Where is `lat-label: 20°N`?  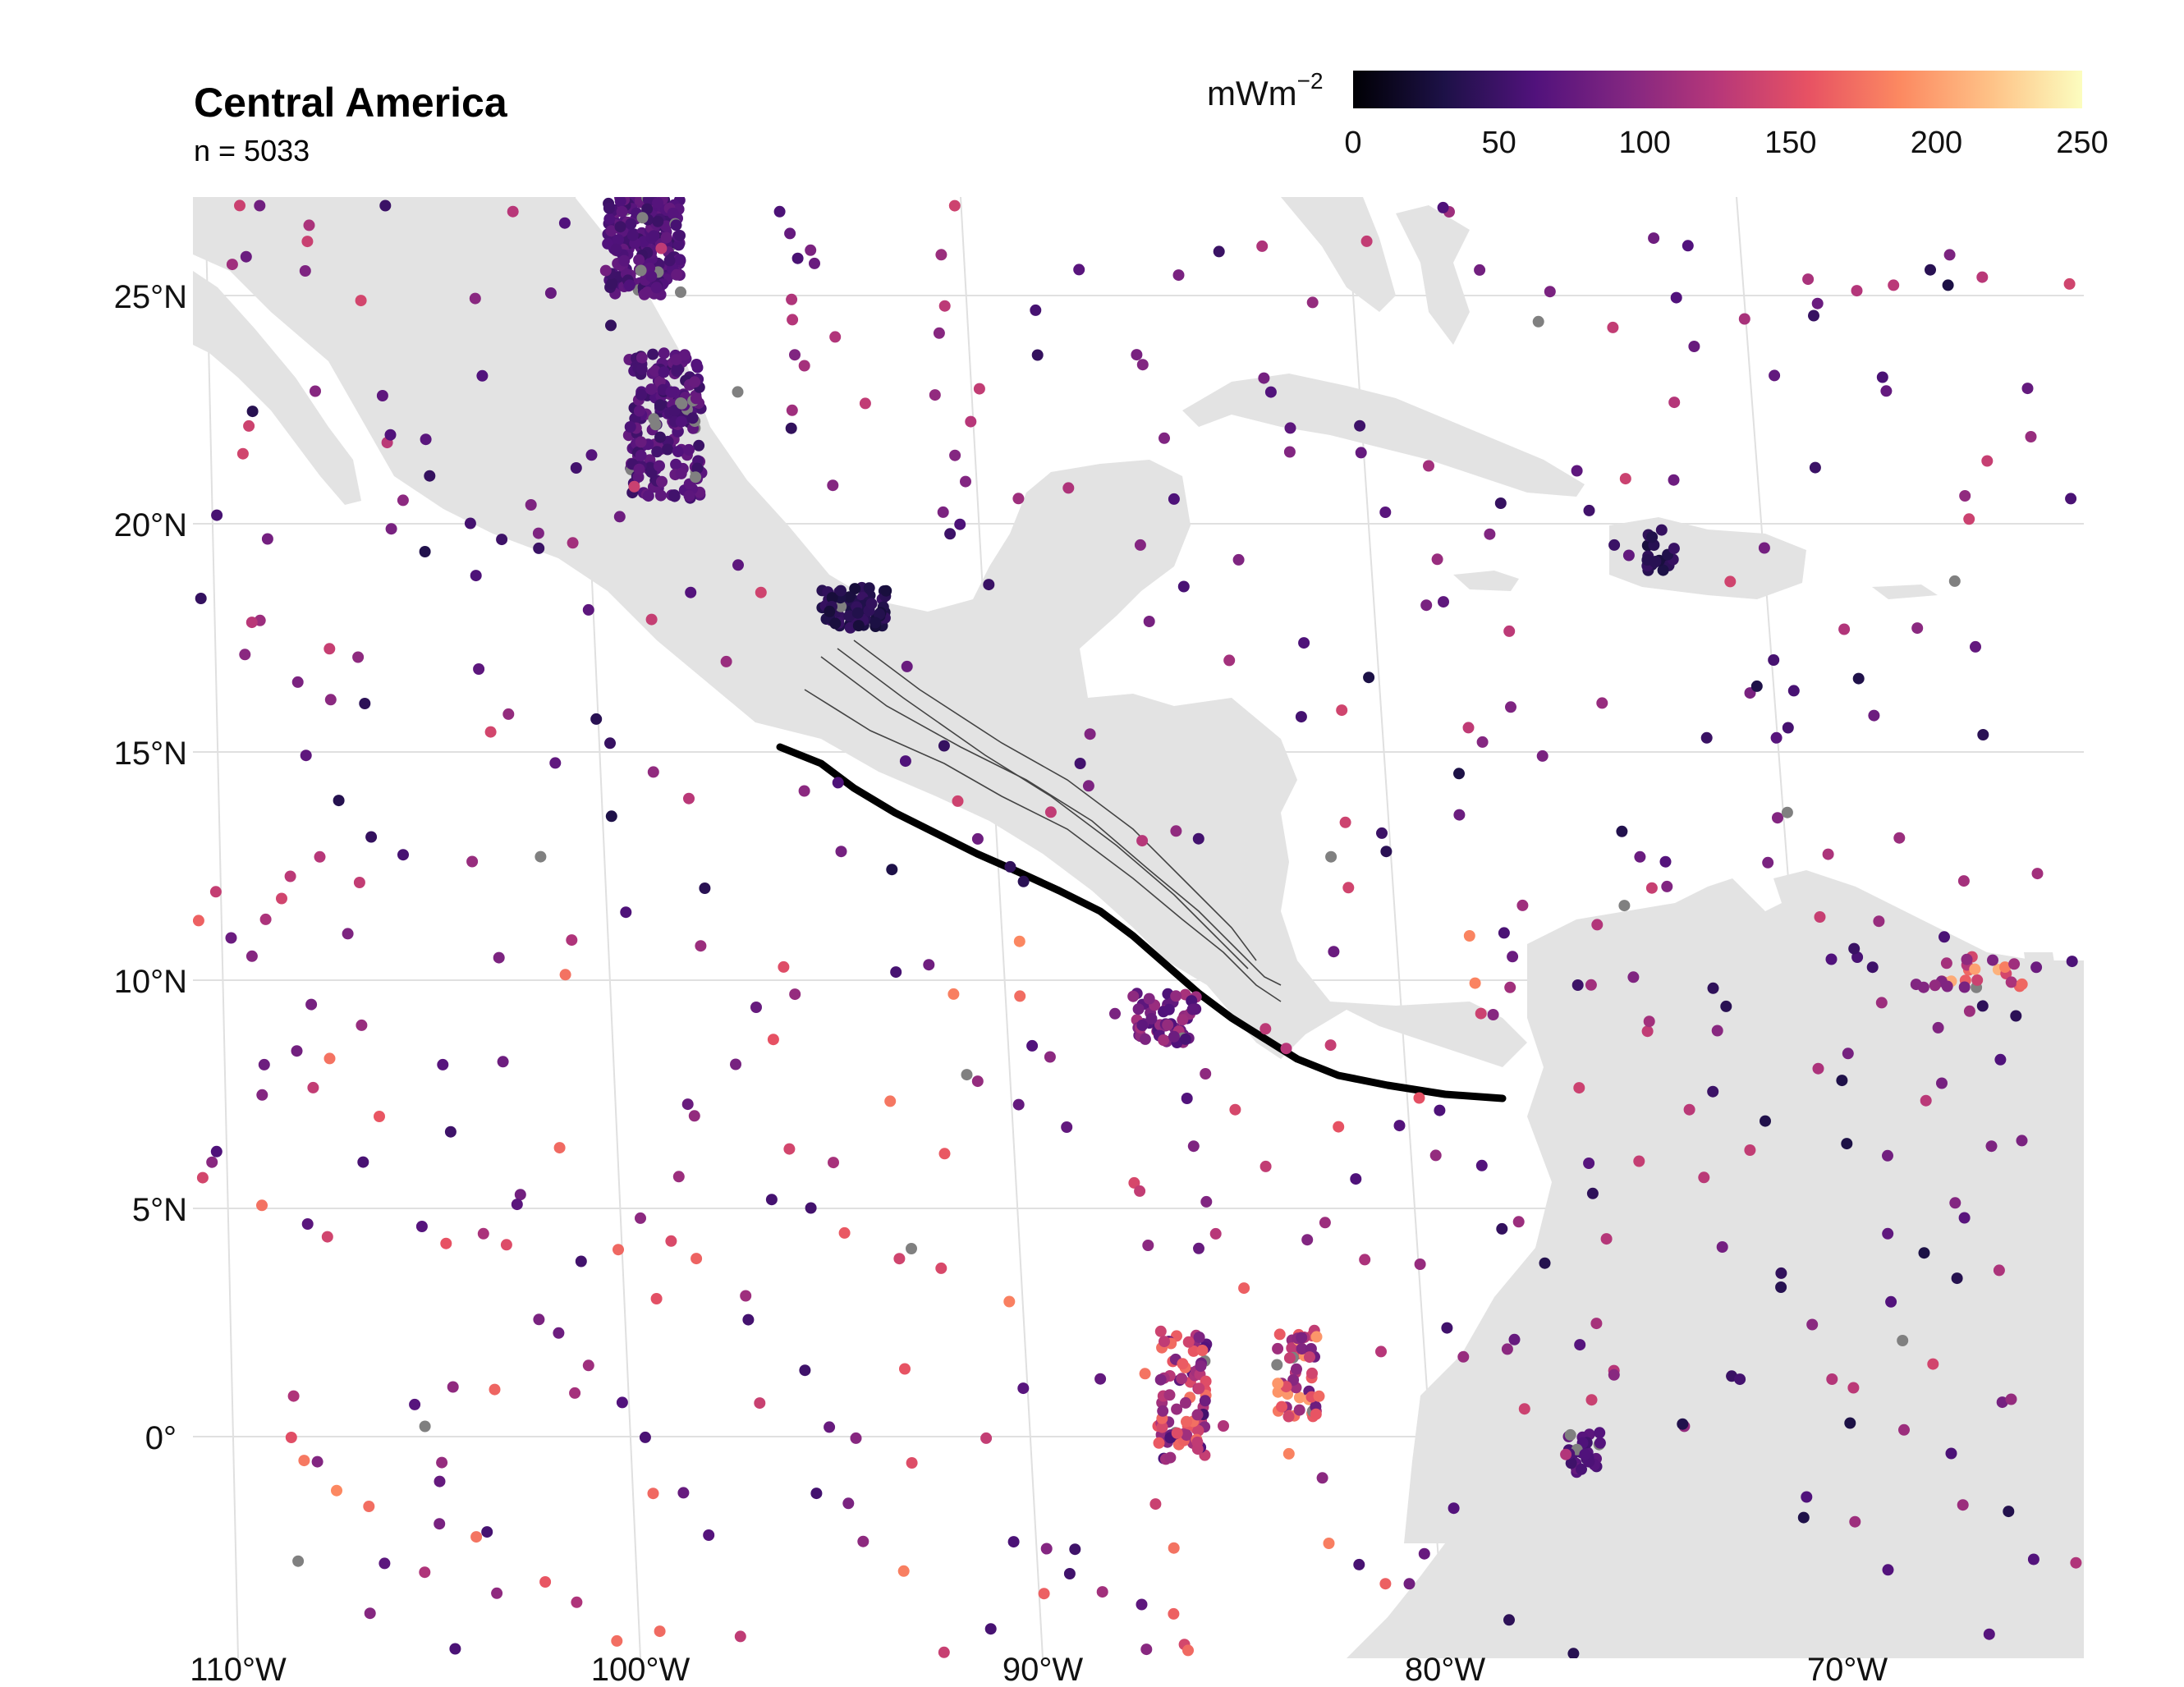 lat-label: 20°N is located at coordinates (150, 525).